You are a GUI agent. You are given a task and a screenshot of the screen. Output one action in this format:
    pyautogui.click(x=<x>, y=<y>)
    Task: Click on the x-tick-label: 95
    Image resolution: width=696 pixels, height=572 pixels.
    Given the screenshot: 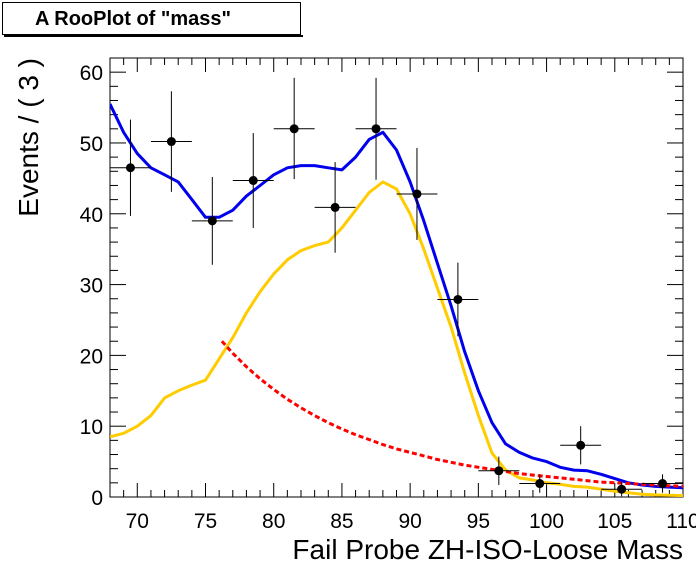 What is the action you would take?
    pyautogui.click(x=478, y=521)
    